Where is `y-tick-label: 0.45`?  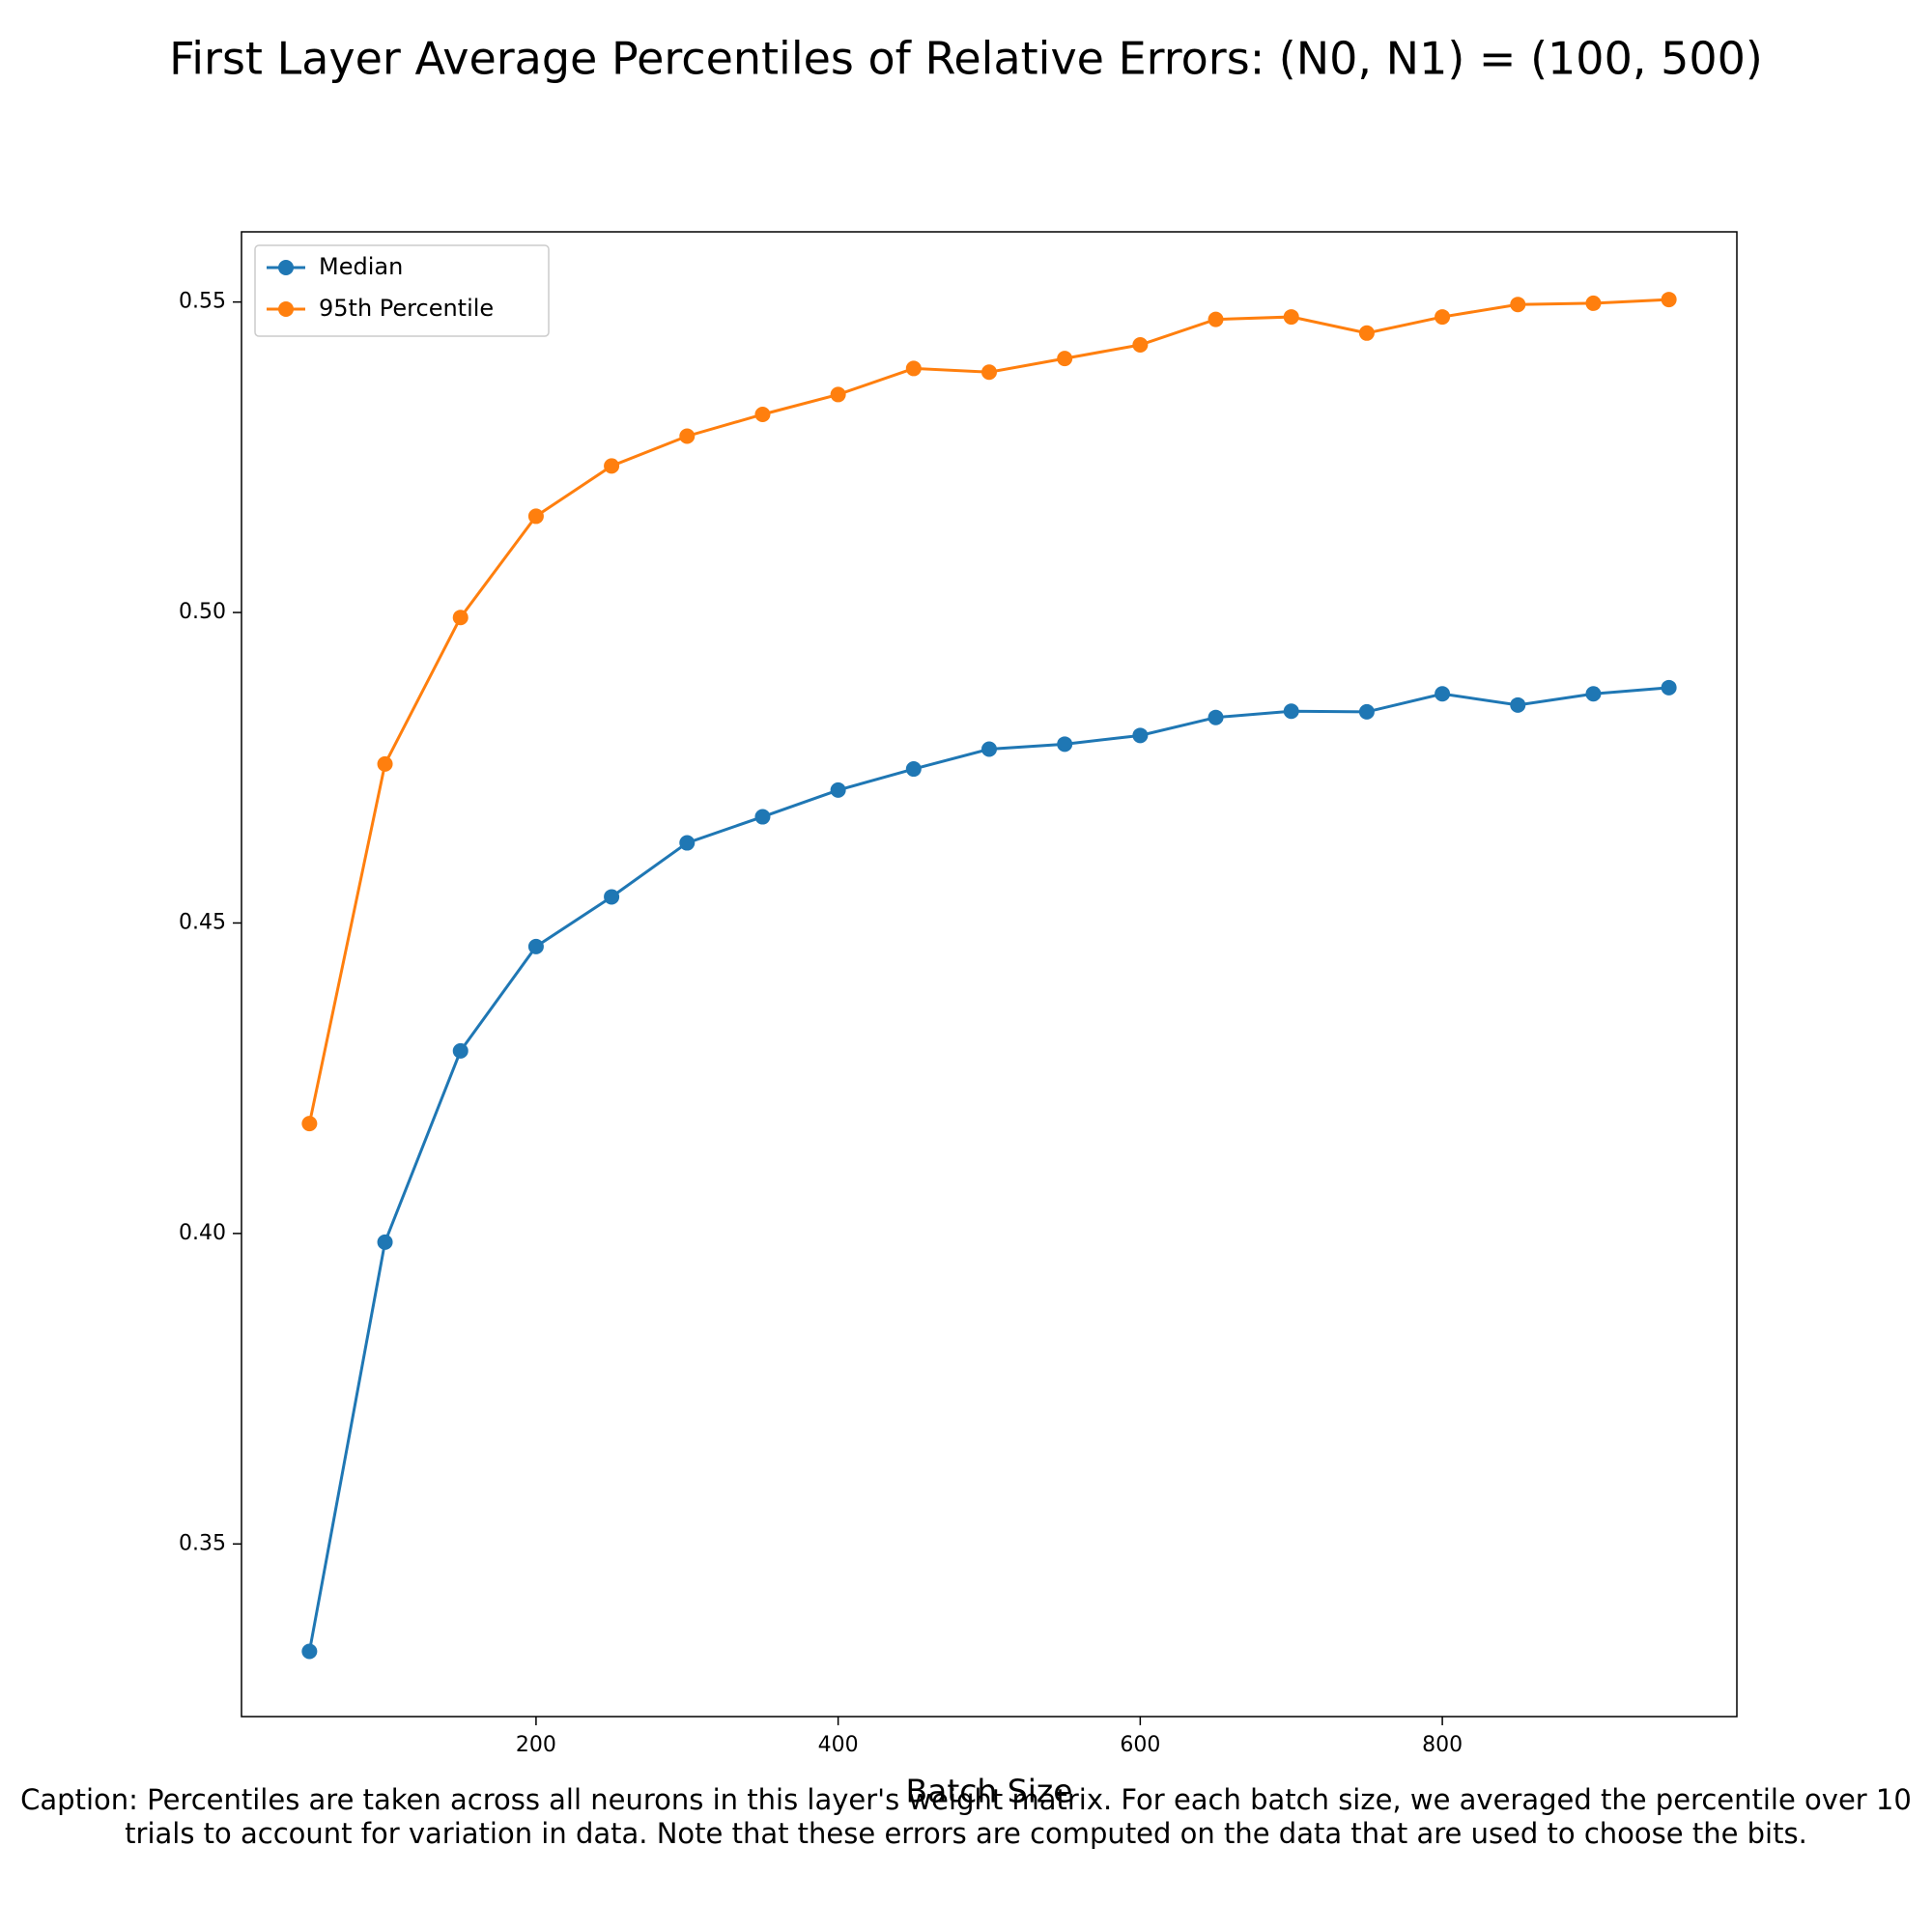 y-tick-label: 0.45 is located at coordinates (202, 922).